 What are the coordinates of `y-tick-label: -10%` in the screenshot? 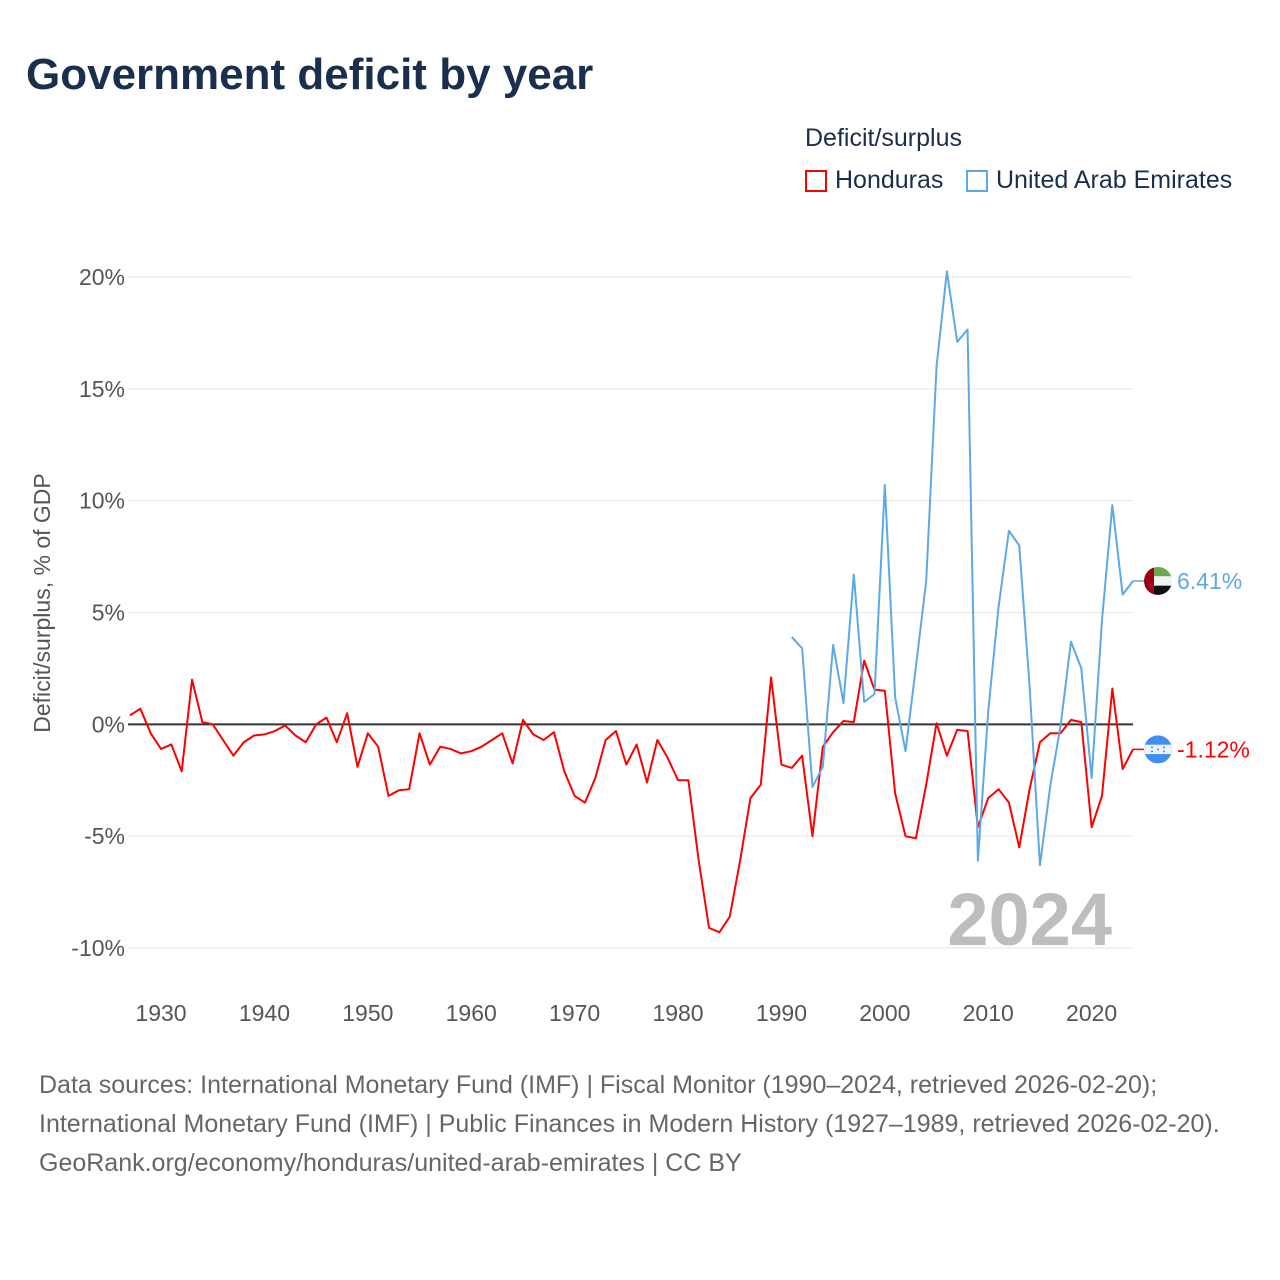 It's located at (98, 948).